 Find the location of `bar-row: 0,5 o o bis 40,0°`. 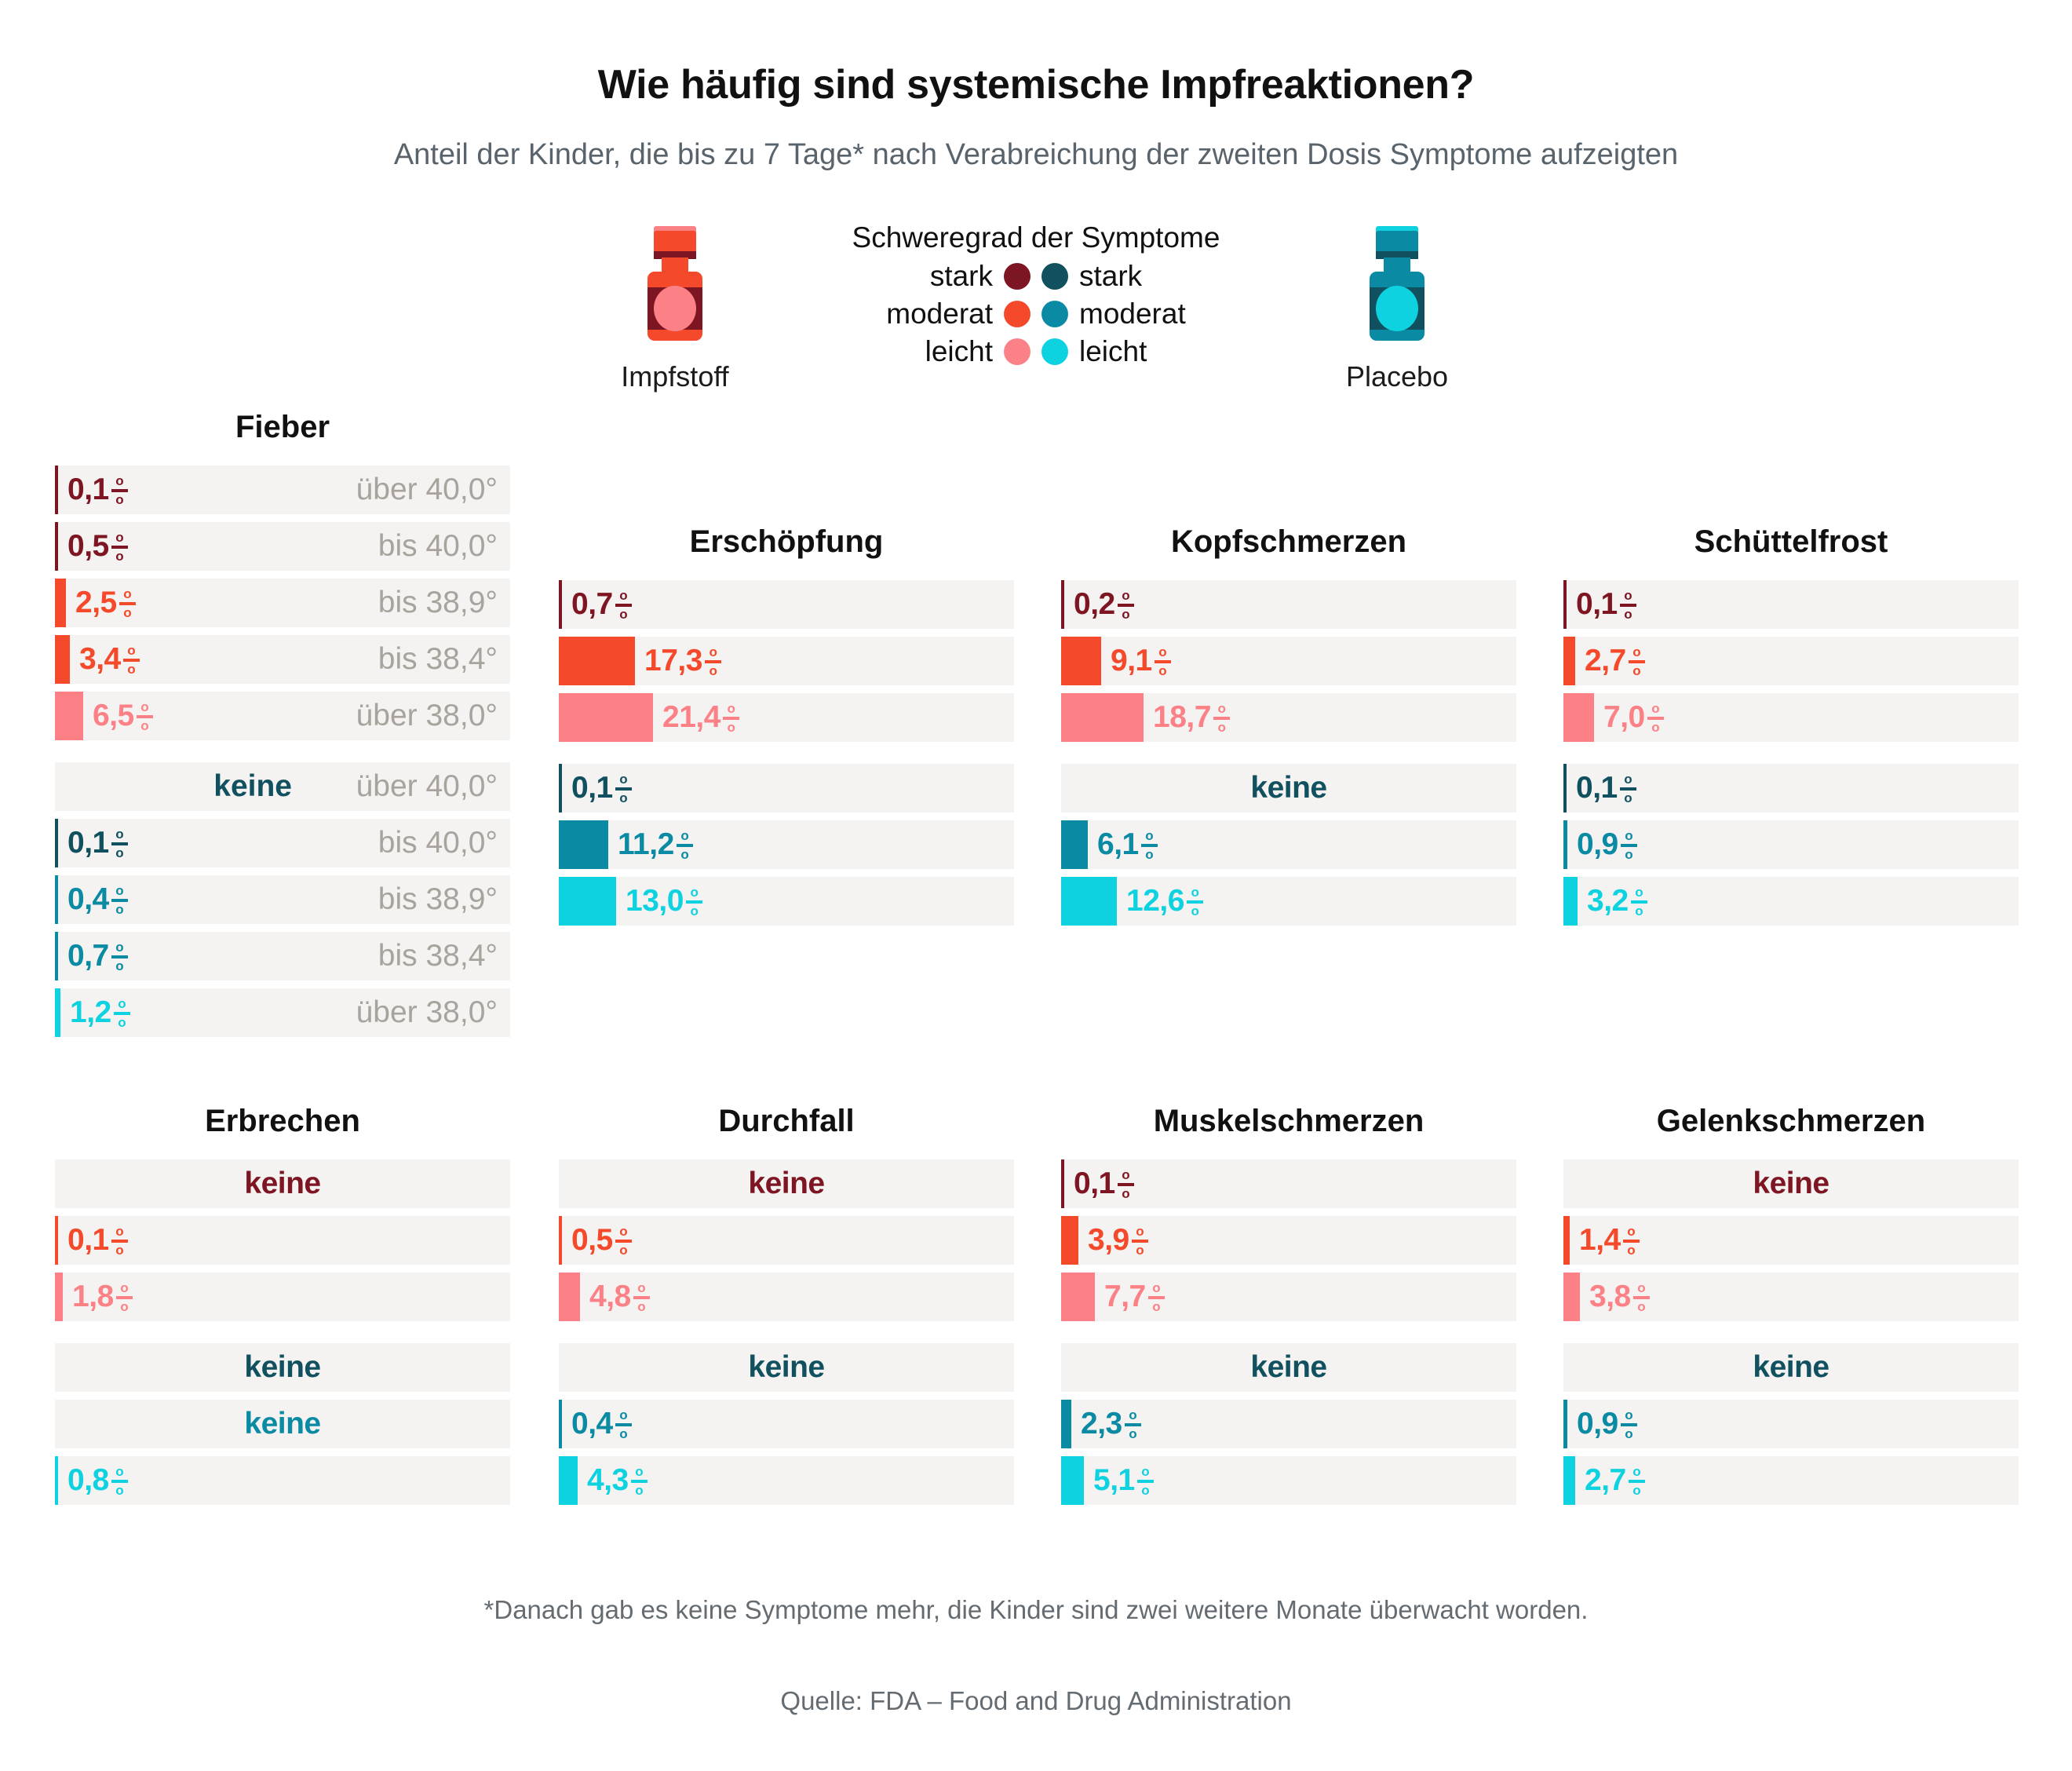

bar-row: 0,5 o o bis 40,0° is located at coordinates (282, 546).